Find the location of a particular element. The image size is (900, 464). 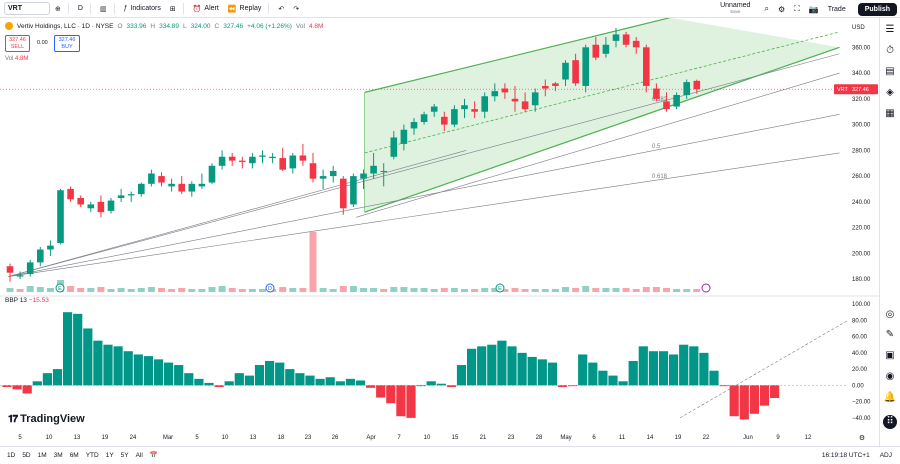

range-1m-button: 1M is located at coordinates (42, 455).